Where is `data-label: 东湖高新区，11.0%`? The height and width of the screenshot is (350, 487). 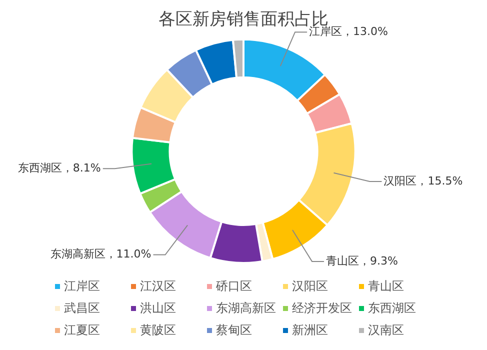
data-label: 东湖高新区，11.0% is located at coordinates (101, 254).